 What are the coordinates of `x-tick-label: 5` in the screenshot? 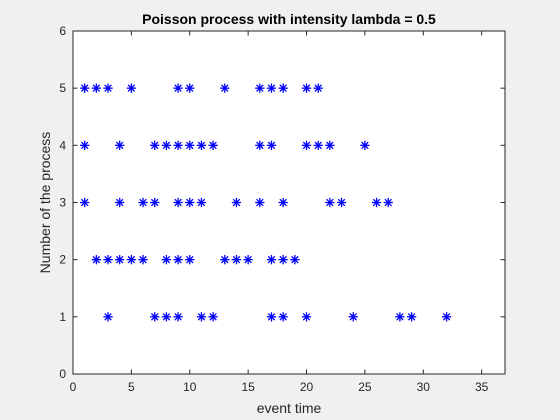 It's located at (131, 387).